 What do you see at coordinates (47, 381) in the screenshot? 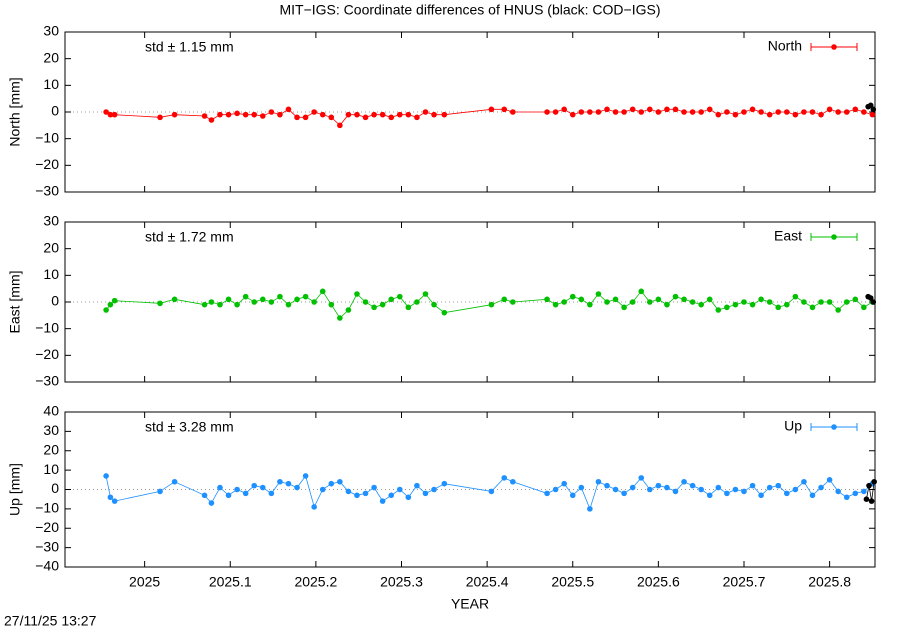
I see `y-tick-label: −30` at bounding box center [47, 381].